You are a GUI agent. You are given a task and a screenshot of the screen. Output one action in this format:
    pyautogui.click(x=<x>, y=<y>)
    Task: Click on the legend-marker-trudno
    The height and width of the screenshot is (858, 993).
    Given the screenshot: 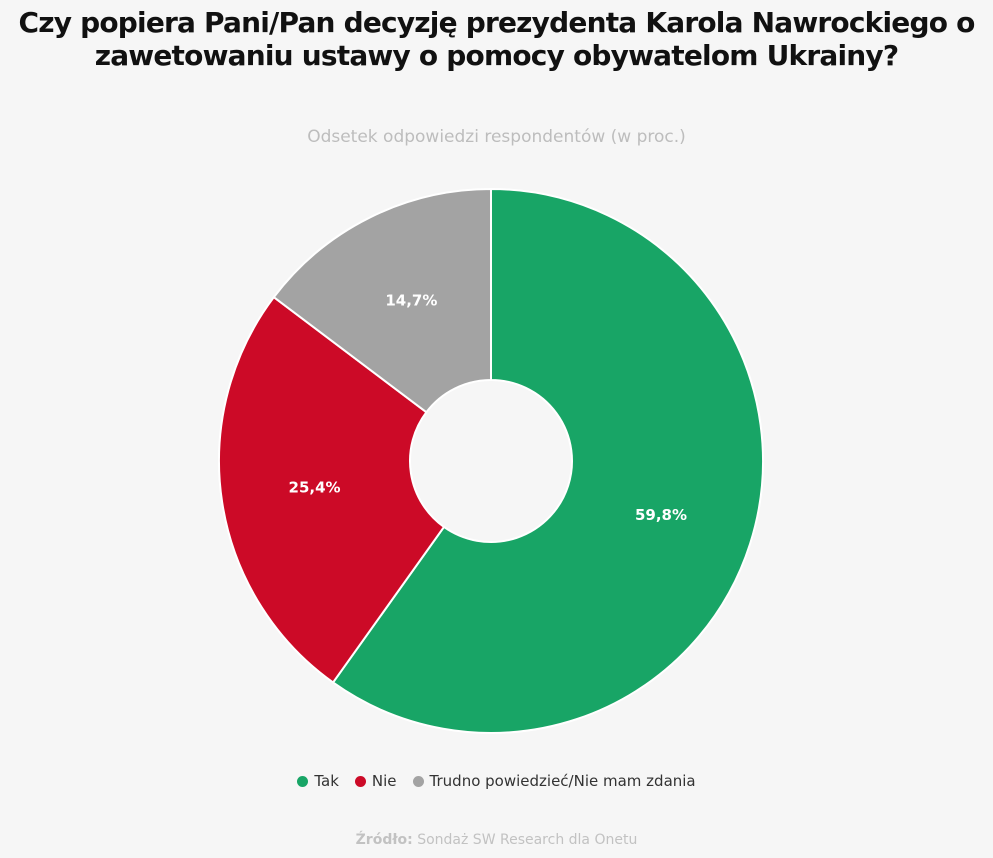 What is the action you would take?
    pyautogui.click(x=418, y=781)
    